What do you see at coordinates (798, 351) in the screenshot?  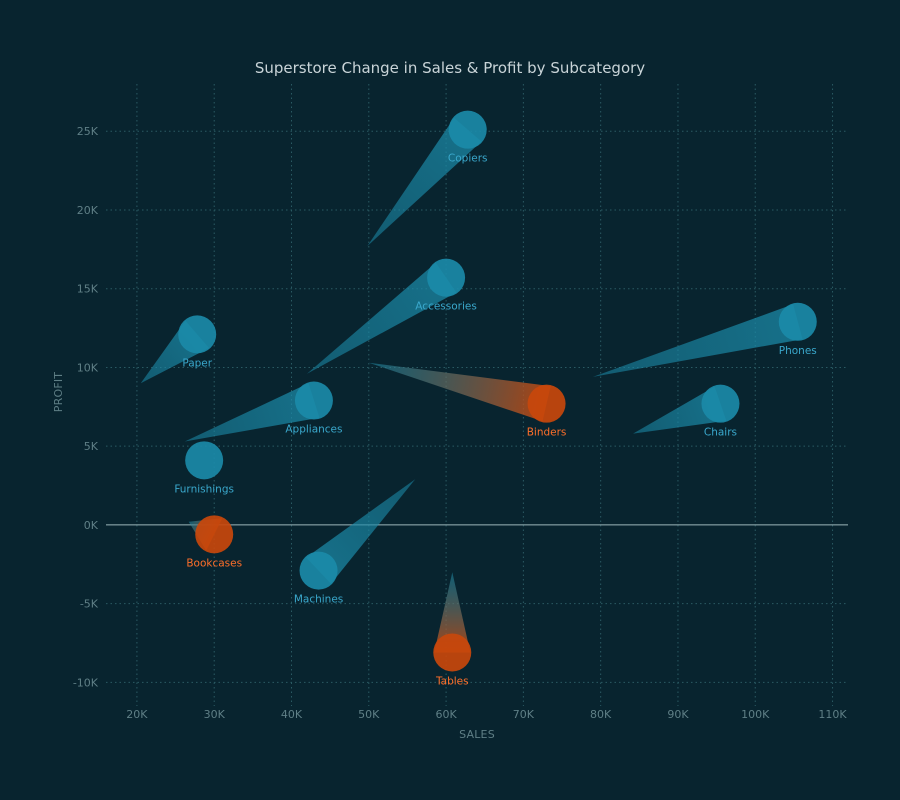 I see `bubble-label: Phones` at bounding box center [798, 351].